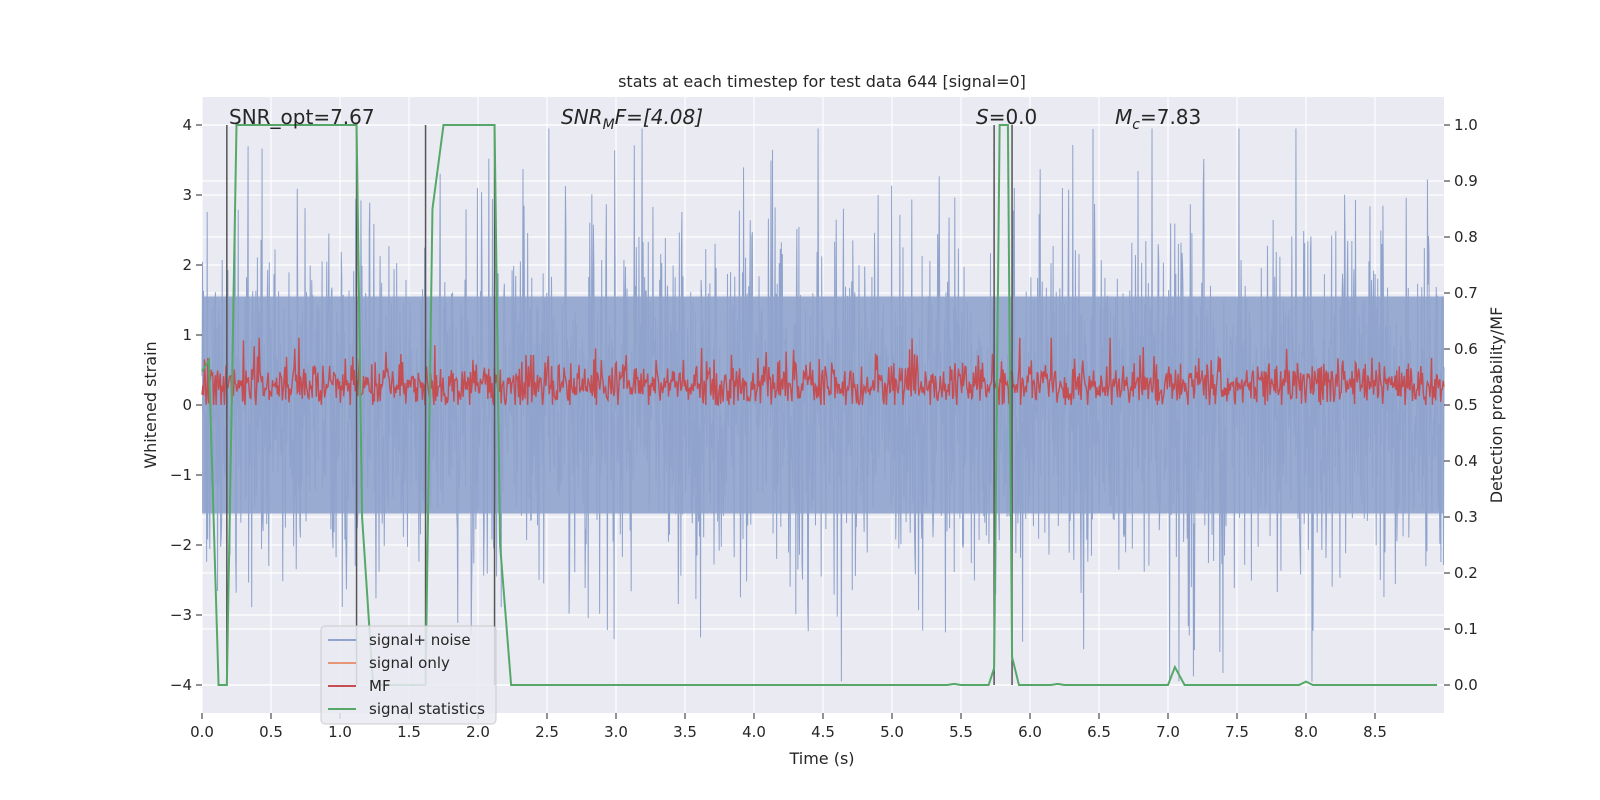 Image resolution: width=1600 pixels, height=800 pixels. I want to click on x-tick-label: 8.0, so click(1306, 732).